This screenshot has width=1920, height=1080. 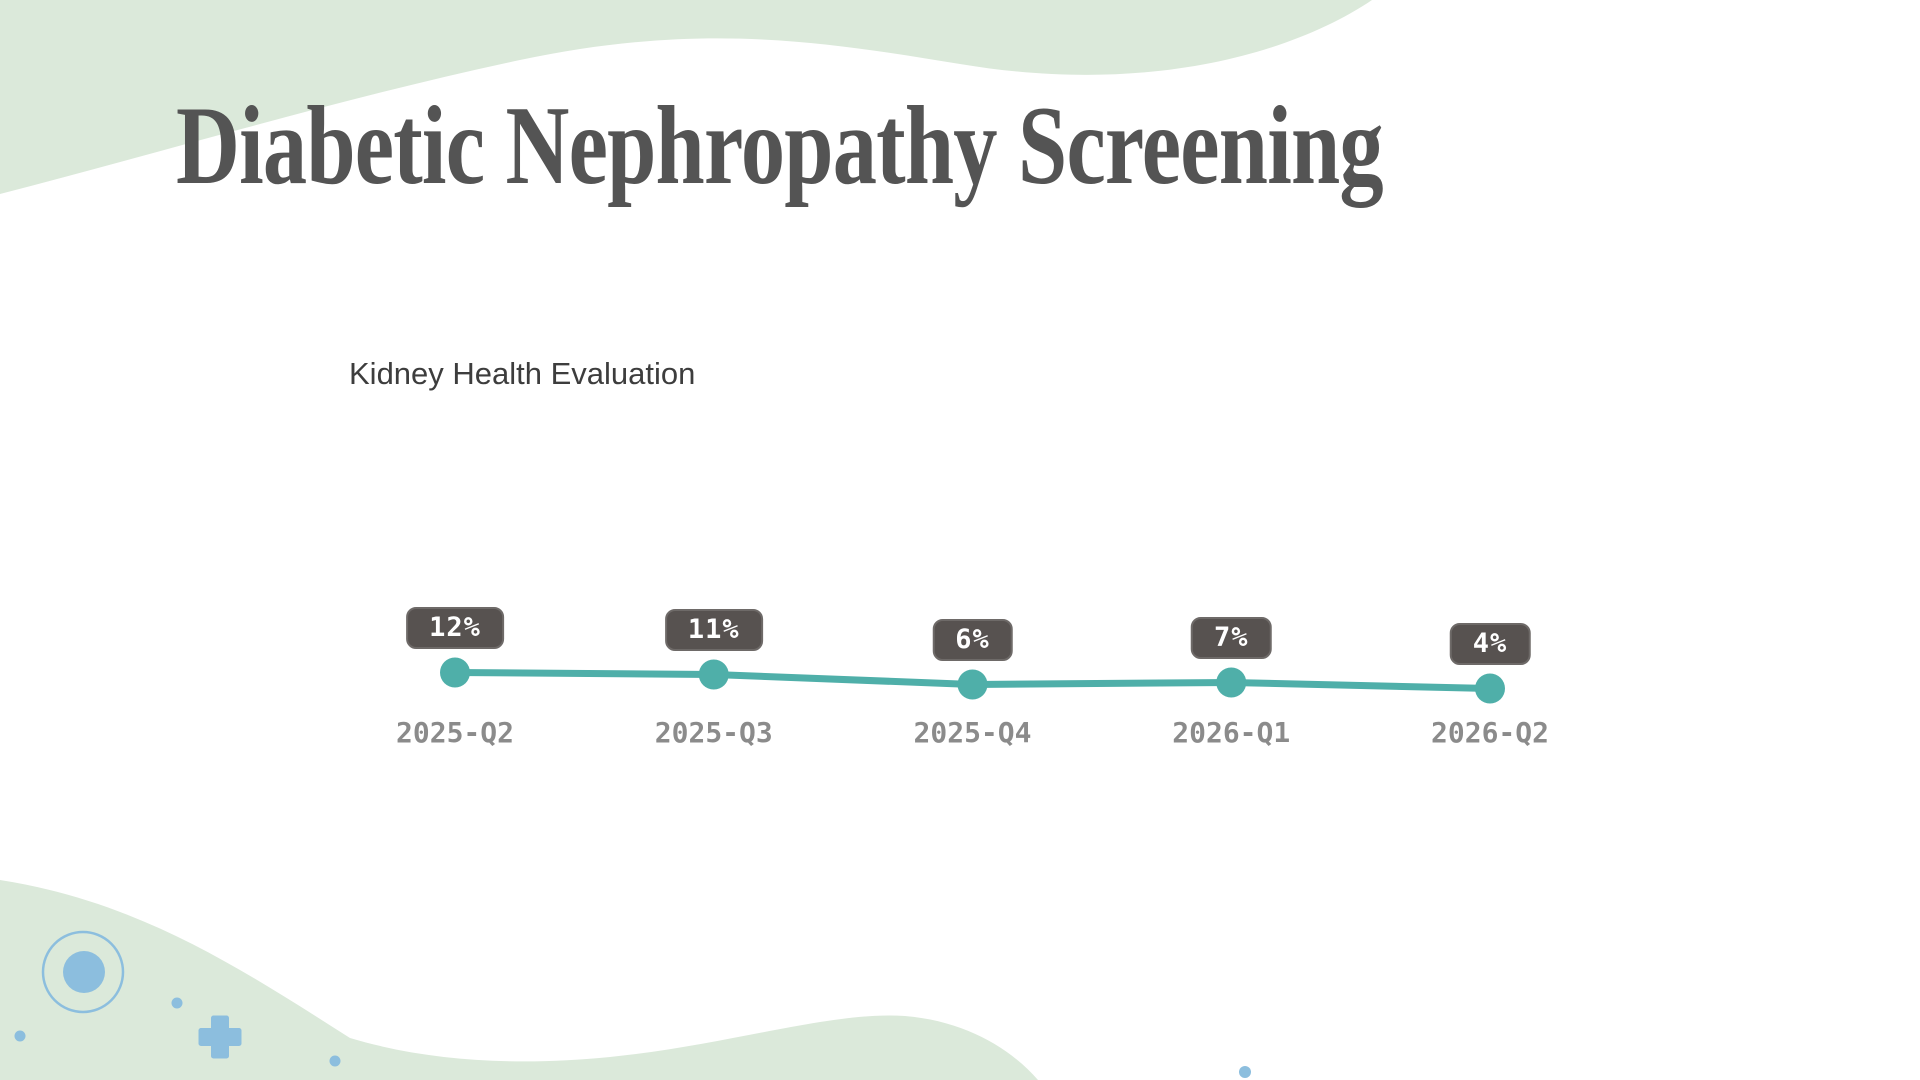 I want to click on ring-circle-icon, so click(x=83, y=972).